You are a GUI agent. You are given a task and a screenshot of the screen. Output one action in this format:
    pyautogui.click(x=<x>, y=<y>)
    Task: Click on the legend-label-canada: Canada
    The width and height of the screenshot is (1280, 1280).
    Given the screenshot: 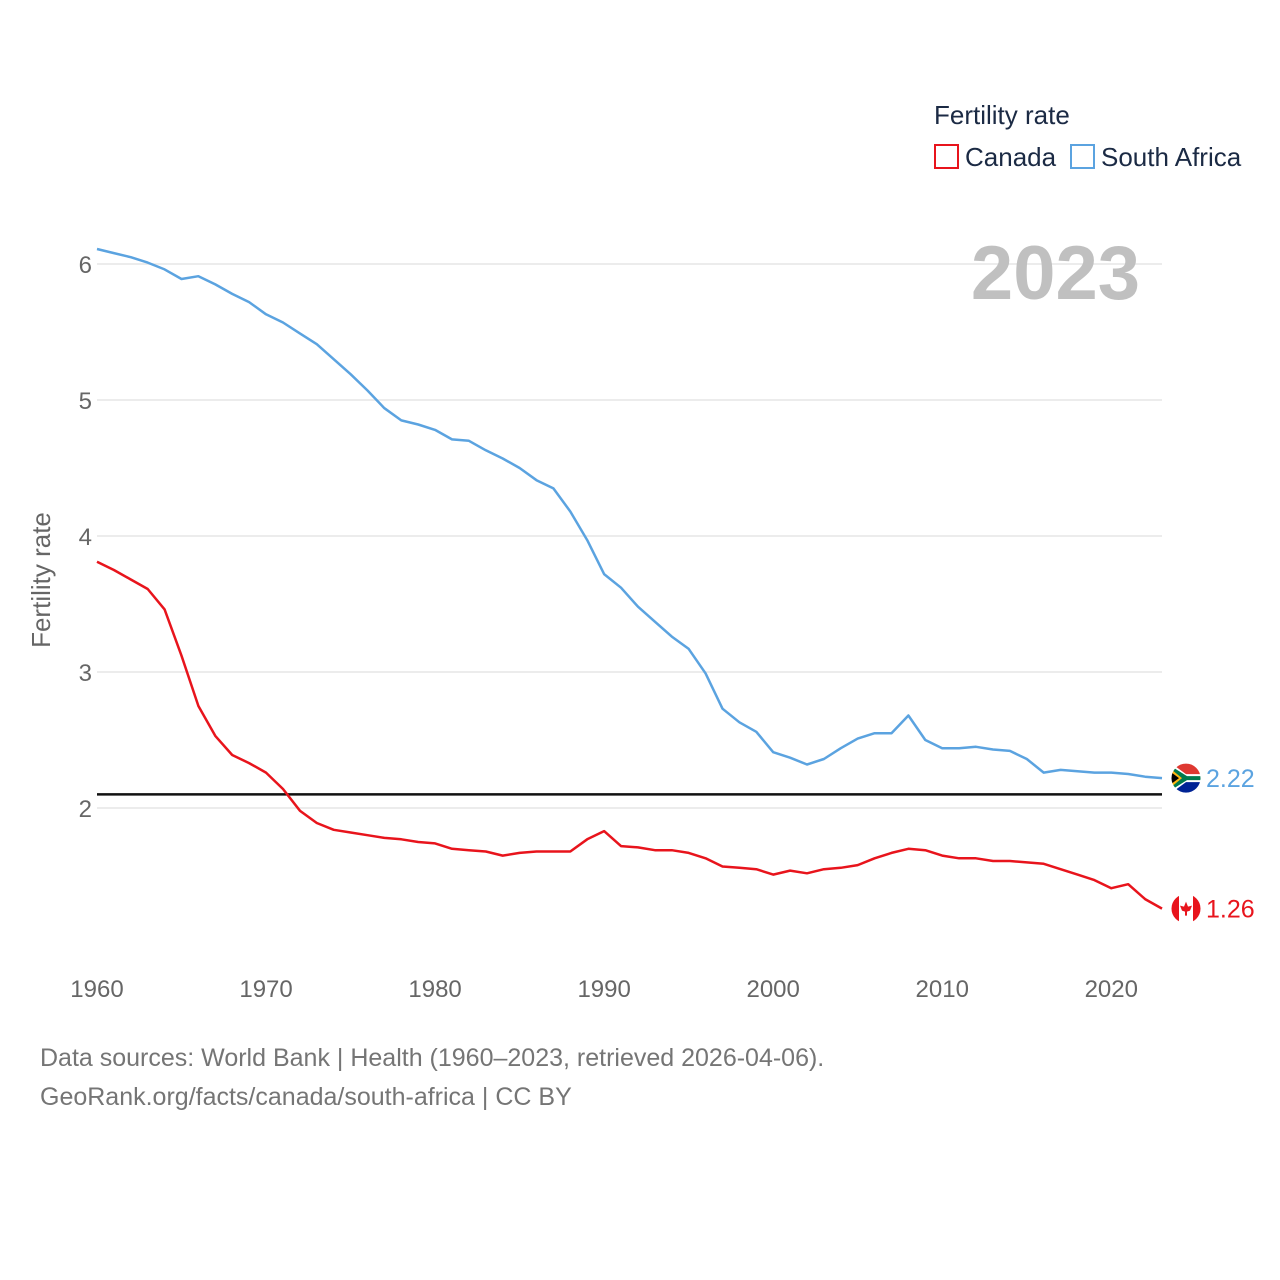 What is the action you would take?
    pyautogui.click(x=1011, y=157)
    